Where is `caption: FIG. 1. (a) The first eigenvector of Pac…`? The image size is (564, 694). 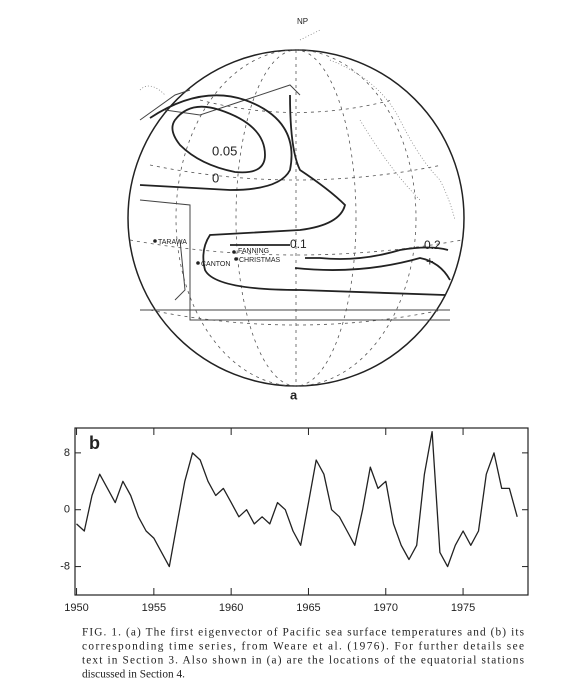
caption: FIG. 1. (a) The first eigenvector of Pac… is located at coordinates (303, 654).